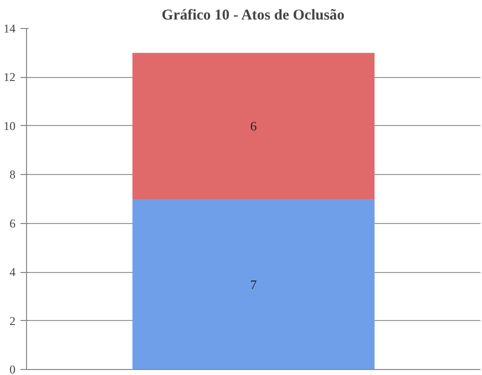  Describe the element at coordinates (10, 29) in the screenshot. I see `y-tick-label: 14` at that location.